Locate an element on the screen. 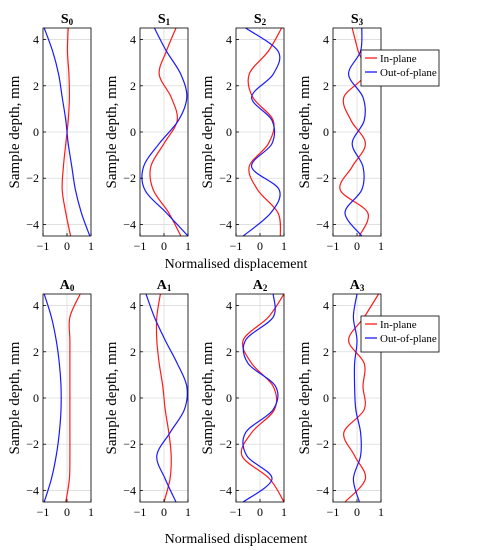  panel-title-s2: S2 is located at coordinates (260, 19).